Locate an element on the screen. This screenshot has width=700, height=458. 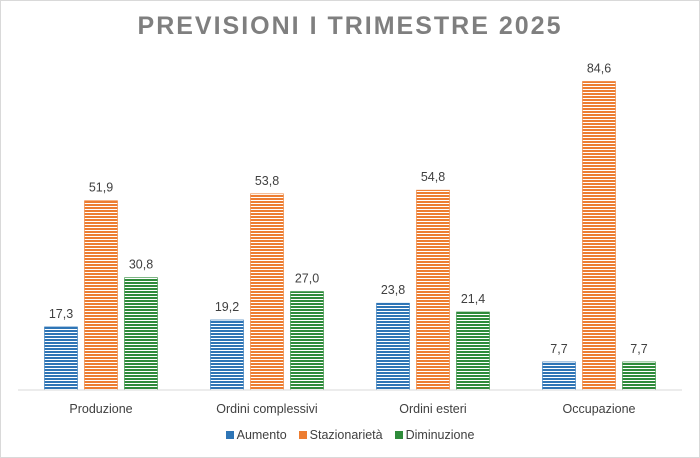
data-label: 51,9 is located at coordinates (101, 188).